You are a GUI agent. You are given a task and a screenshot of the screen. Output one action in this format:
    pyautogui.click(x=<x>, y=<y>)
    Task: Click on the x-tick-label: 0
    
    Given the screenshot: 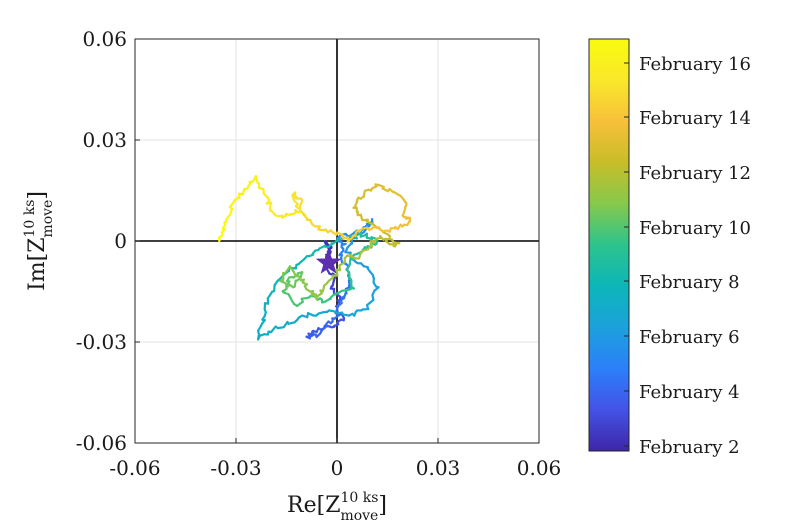 What is the action you would take?
    pyautogui.click(x=337, y=468)
    